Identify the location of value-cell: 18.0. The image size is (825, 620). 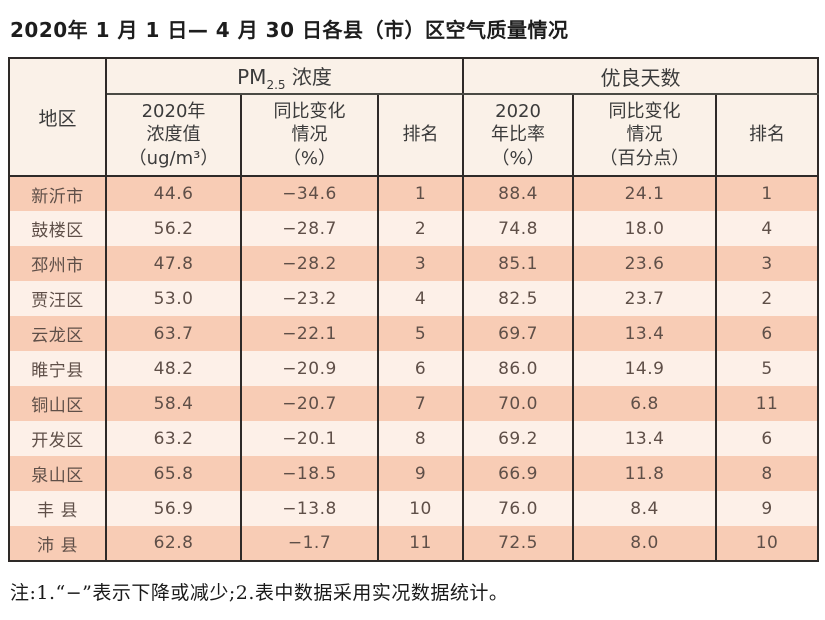
(645, 228).